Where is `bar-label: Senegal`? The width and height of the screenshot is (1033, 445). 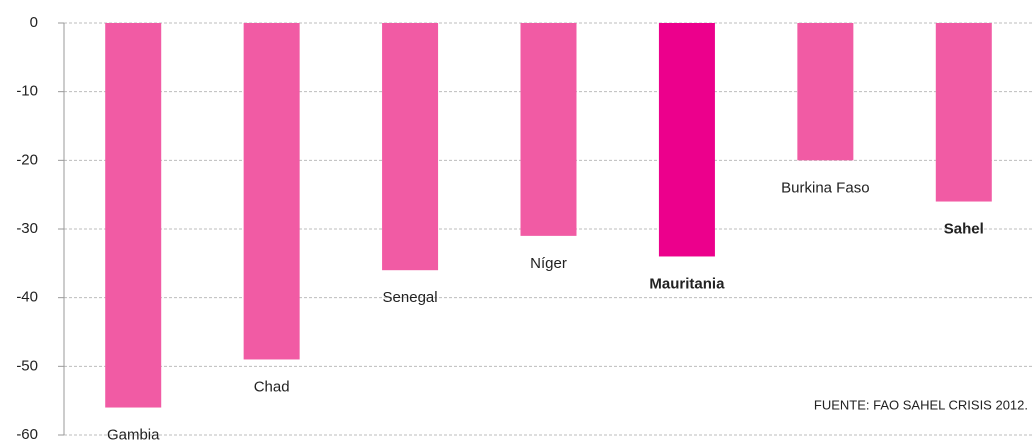 bar-label: Senegal is located at coordinates (410, 297).